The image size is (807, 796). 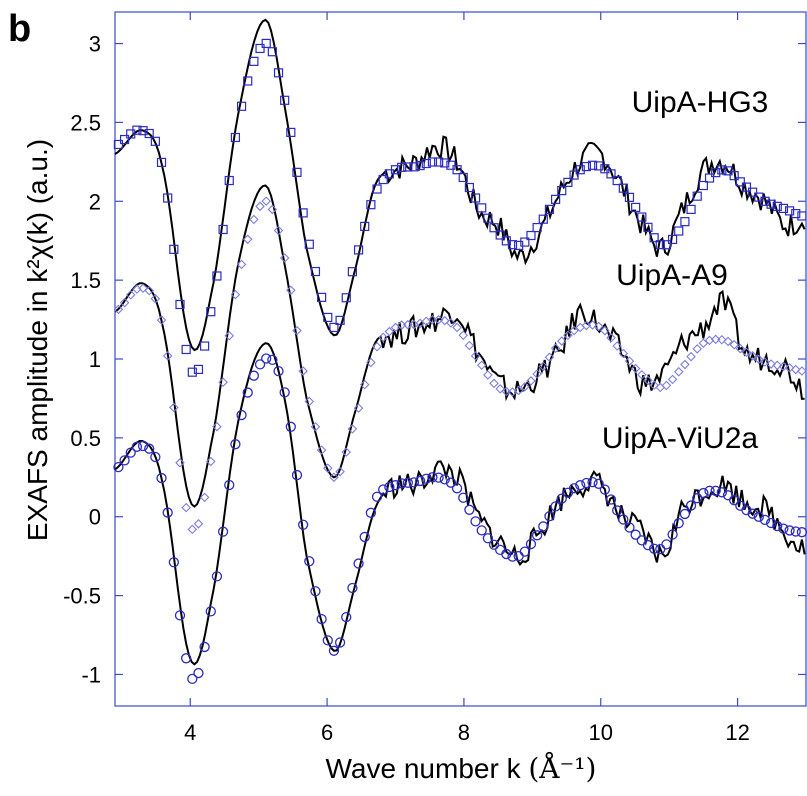 I want to click on y-tick-label: 3, so click(x=95, y=44).